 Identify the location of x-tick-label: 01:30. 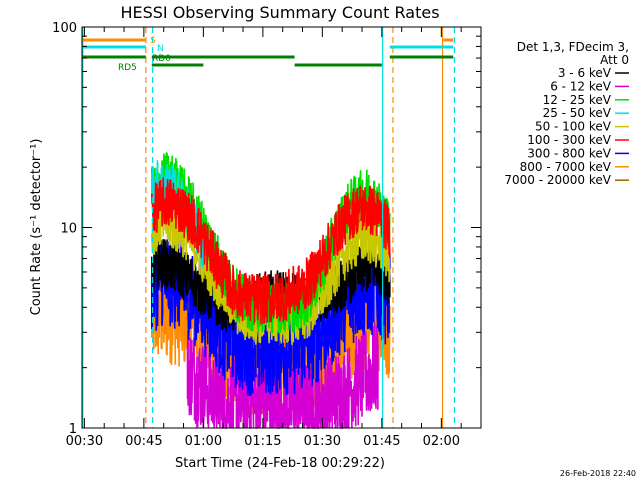
(322, 441).